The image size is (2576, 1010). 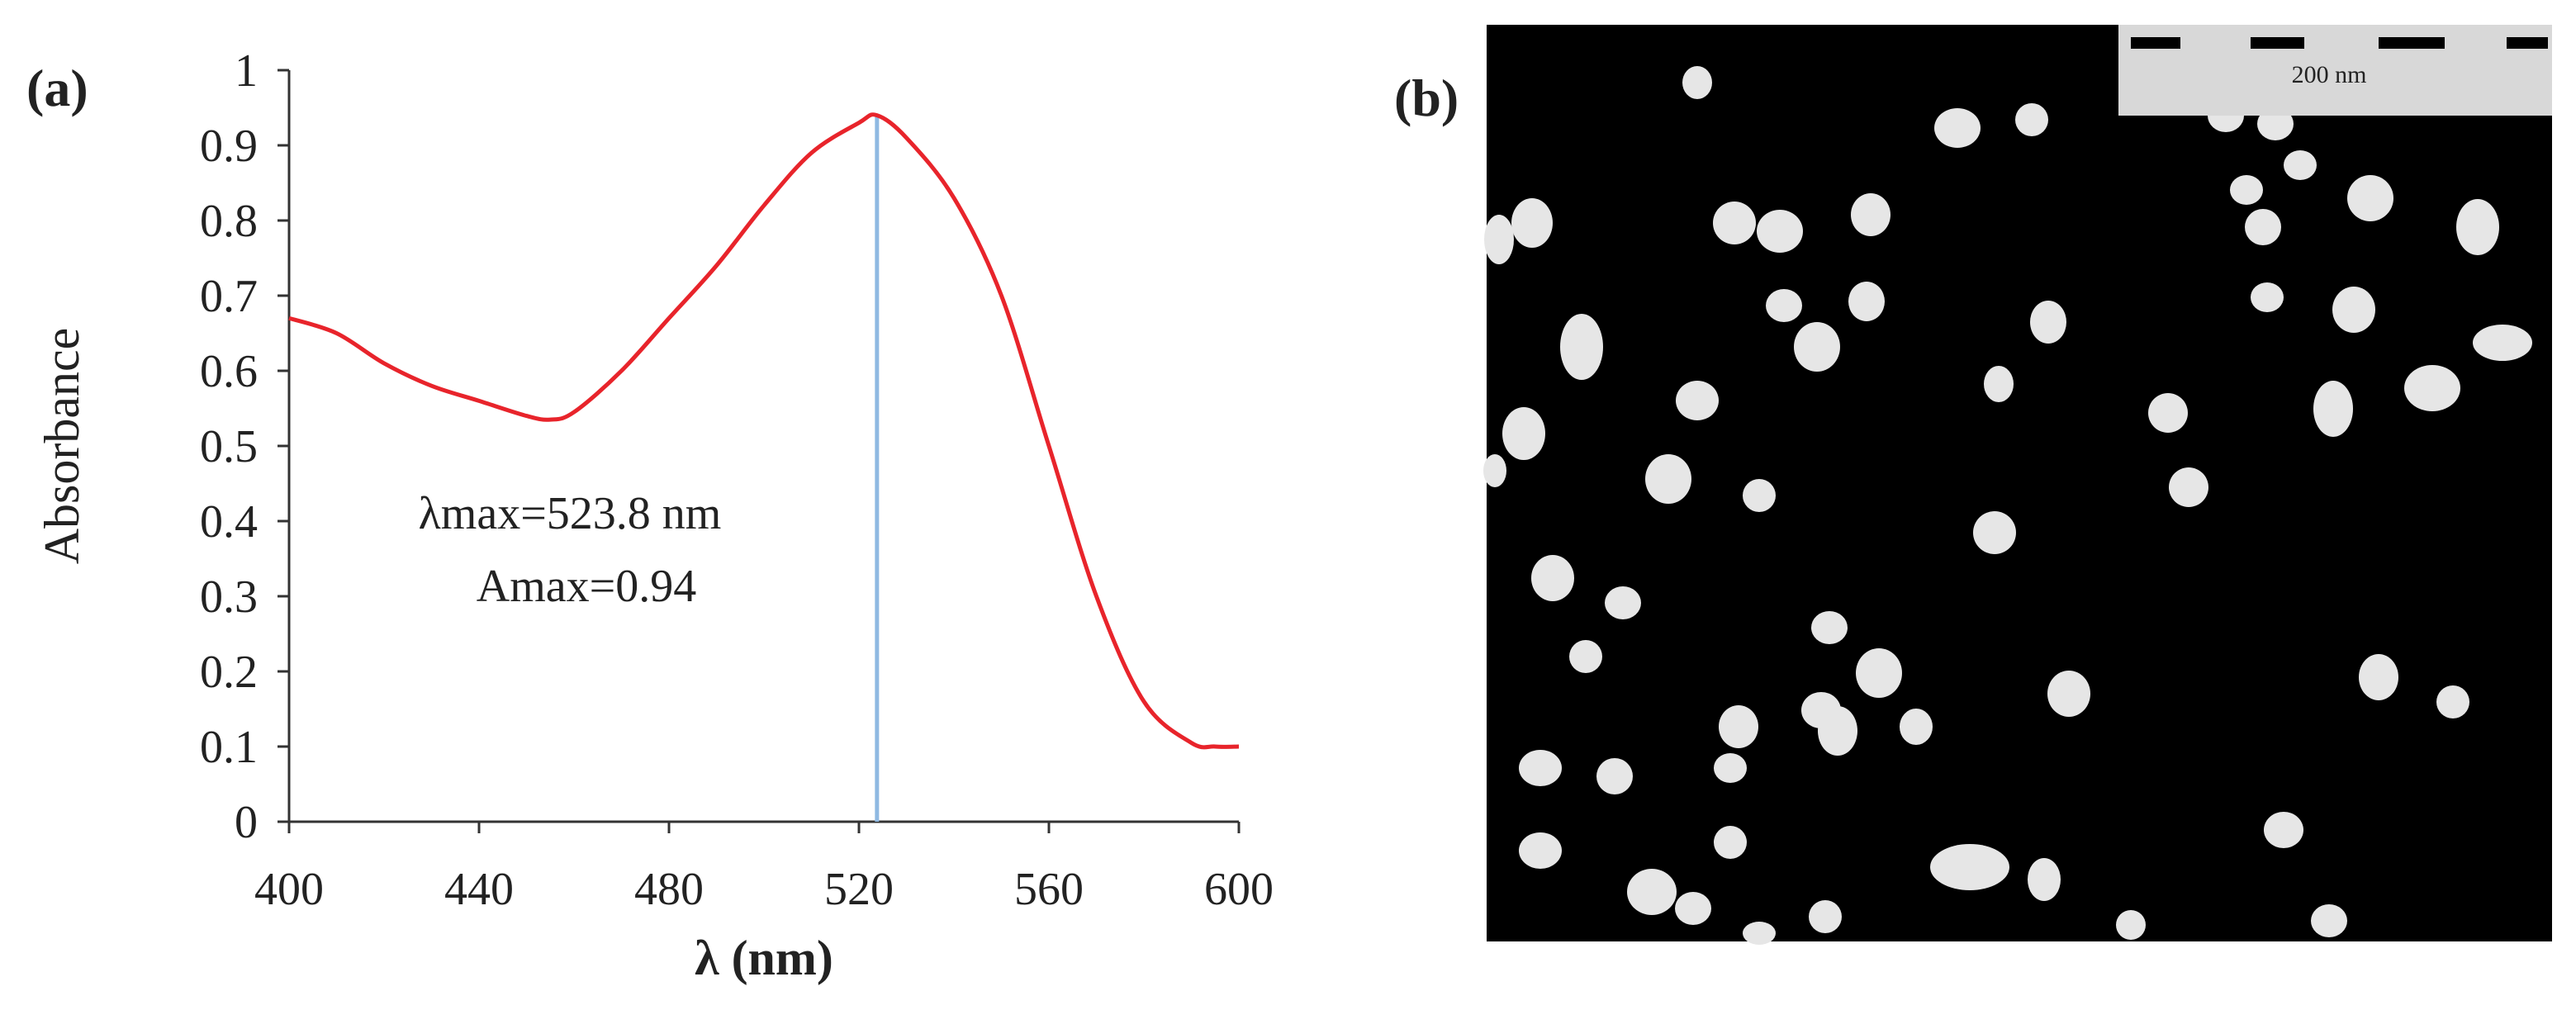 What do you see at coordinates (1239, 889) in the screenshot?
I see `x-tick-label: 600` at bounding box center [1239, 889].